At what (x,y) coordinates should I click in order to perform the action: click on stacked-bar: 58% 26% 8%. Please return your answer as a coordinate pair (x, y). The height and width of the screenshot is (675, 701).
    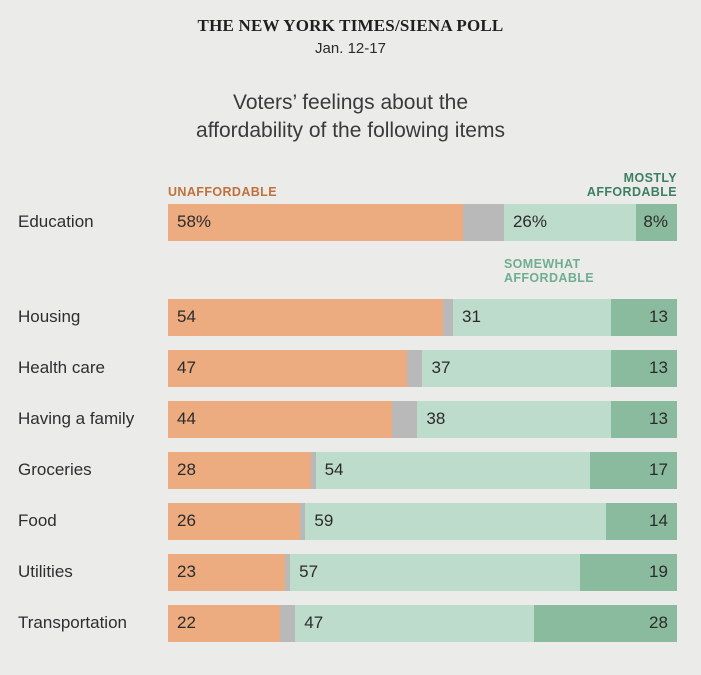
    Looking at the image, I should click on (422, 222).